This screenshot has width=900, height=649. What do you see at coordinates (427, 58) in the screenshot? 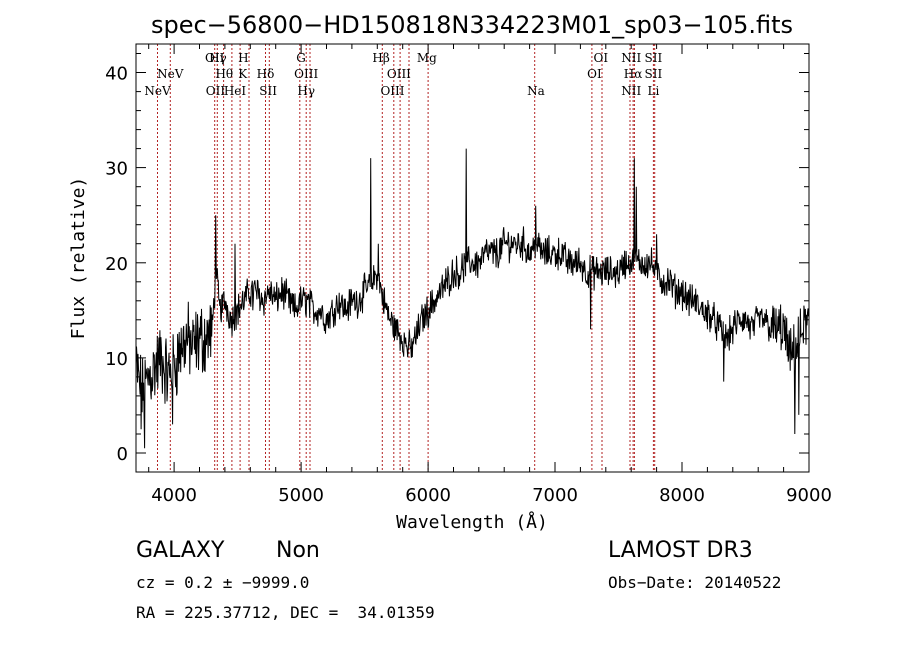
I see `line-marker-label: Mg` at bounding box center [427, 58].